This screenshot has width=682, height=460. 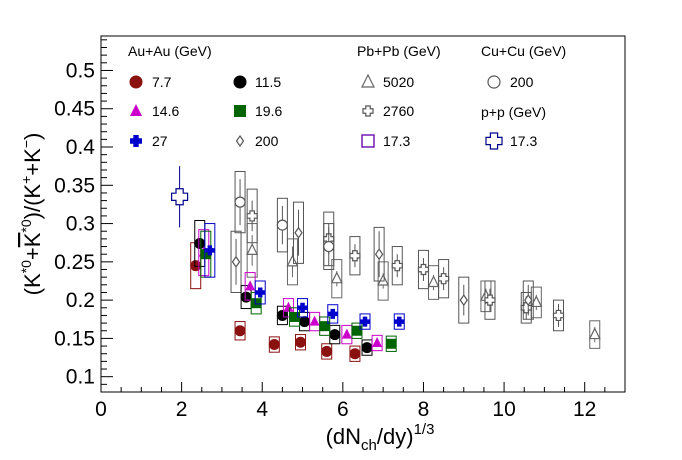 What do you see at coordinates (268, 82) in the screenshot?
I see `legend-label-11.5: 11.5` at bounding box center [268, 82].